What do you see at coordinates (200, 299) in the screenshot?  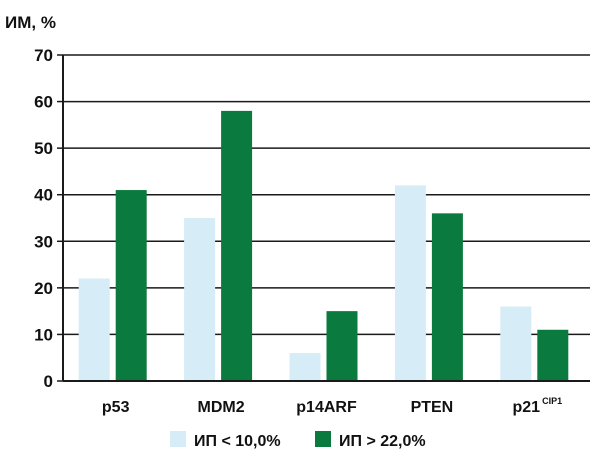 I see `bar-series-1-MDM2` at bounding box center [200, 299].